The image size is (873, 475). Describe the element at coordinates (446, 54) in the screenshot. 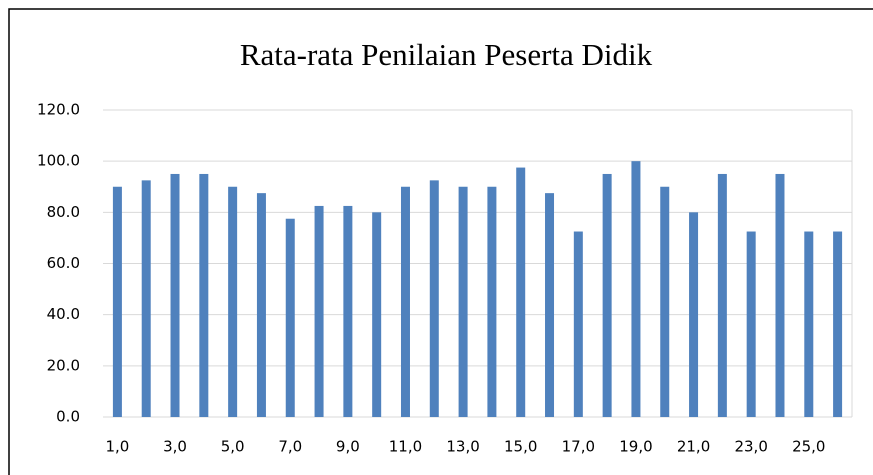

I see `chart-title: Rata-rata Penilaian Peserta Didik` at that location.